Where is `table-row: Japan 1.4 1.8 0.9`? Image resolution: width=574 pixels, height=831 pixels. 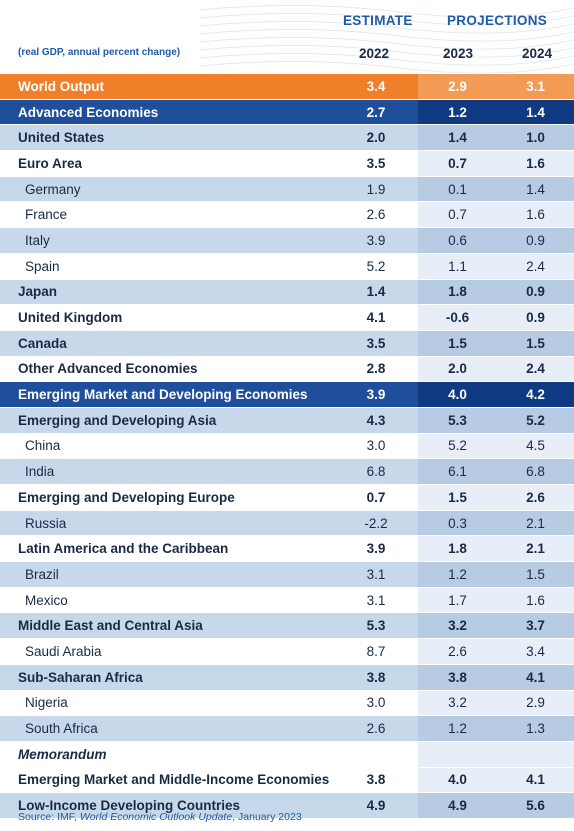
table-row: Japan 1.4 1.8 0.9 is located at coordinates (287, 291).